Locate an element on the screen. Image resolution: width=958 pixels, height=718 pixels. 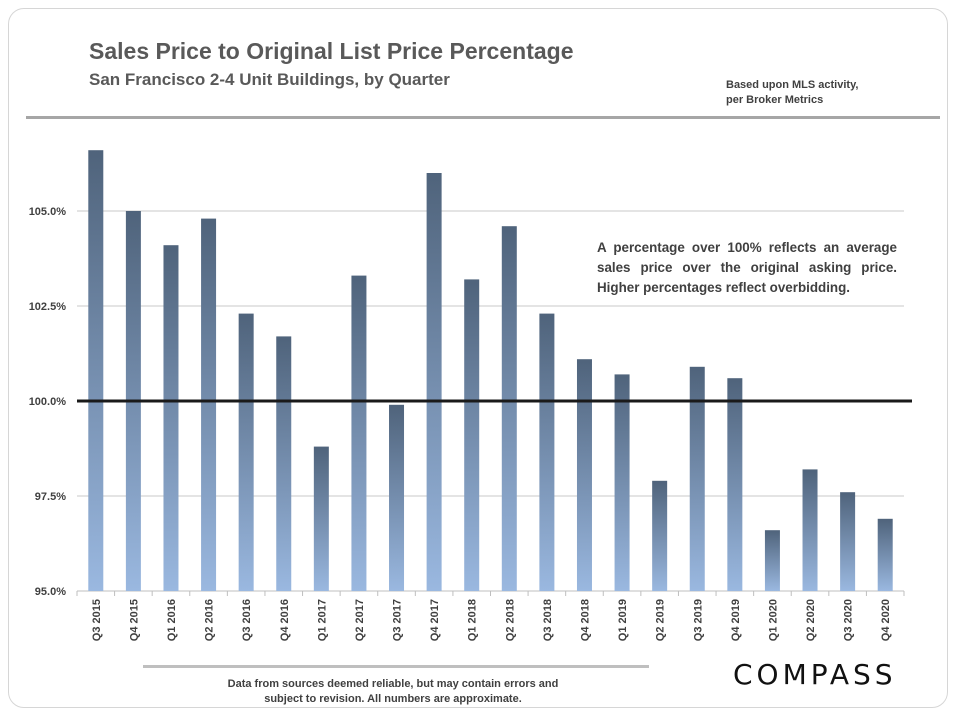
x-tick-label: Q3 2015 is located at coordinates (97, 620).